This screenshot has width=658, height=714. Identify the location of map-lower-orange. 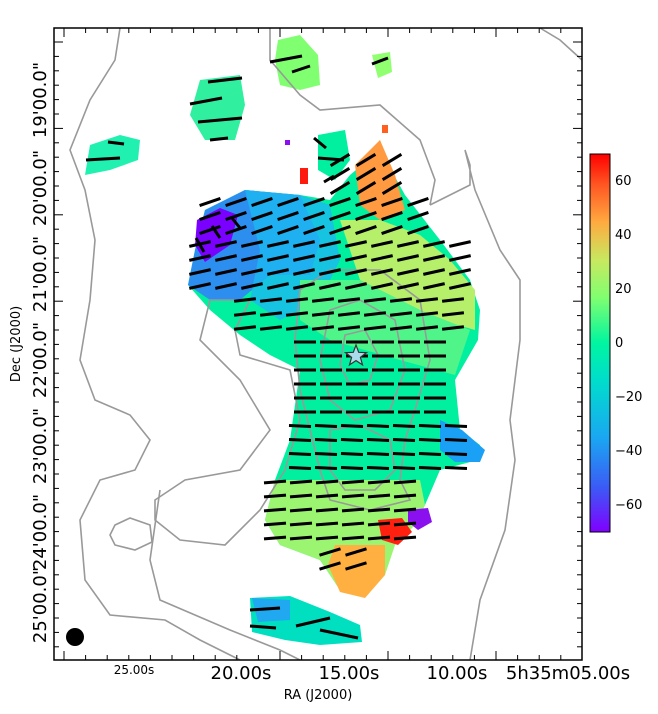
(356, 571).